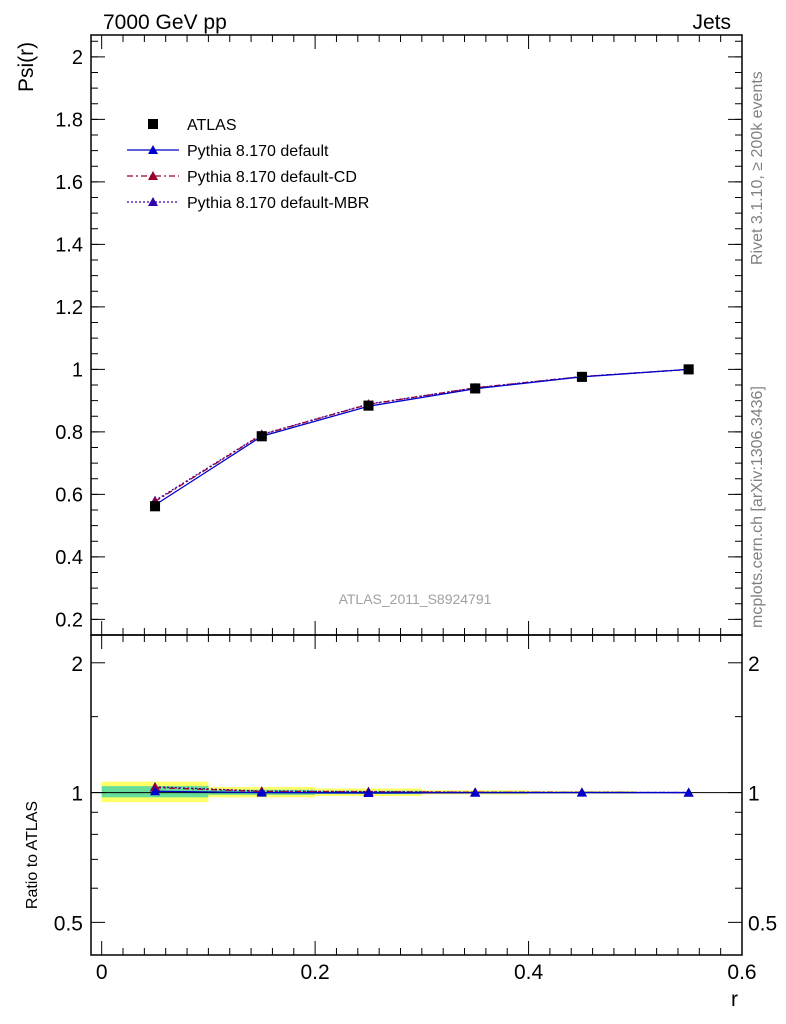 The image size is (786, 1024). Describe the element at coordinates (754, 794) in the screenshot. I see `ratio-y-tick-label-right: 1` at that location.